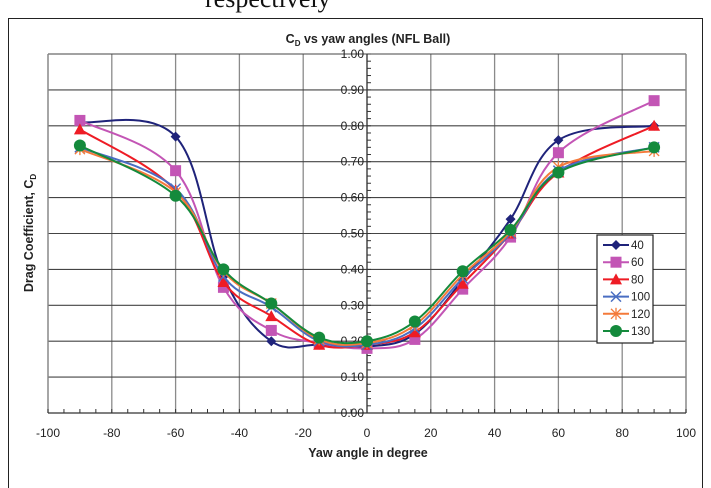  I want to click on legend-item-80: 80, so click(623, 279).